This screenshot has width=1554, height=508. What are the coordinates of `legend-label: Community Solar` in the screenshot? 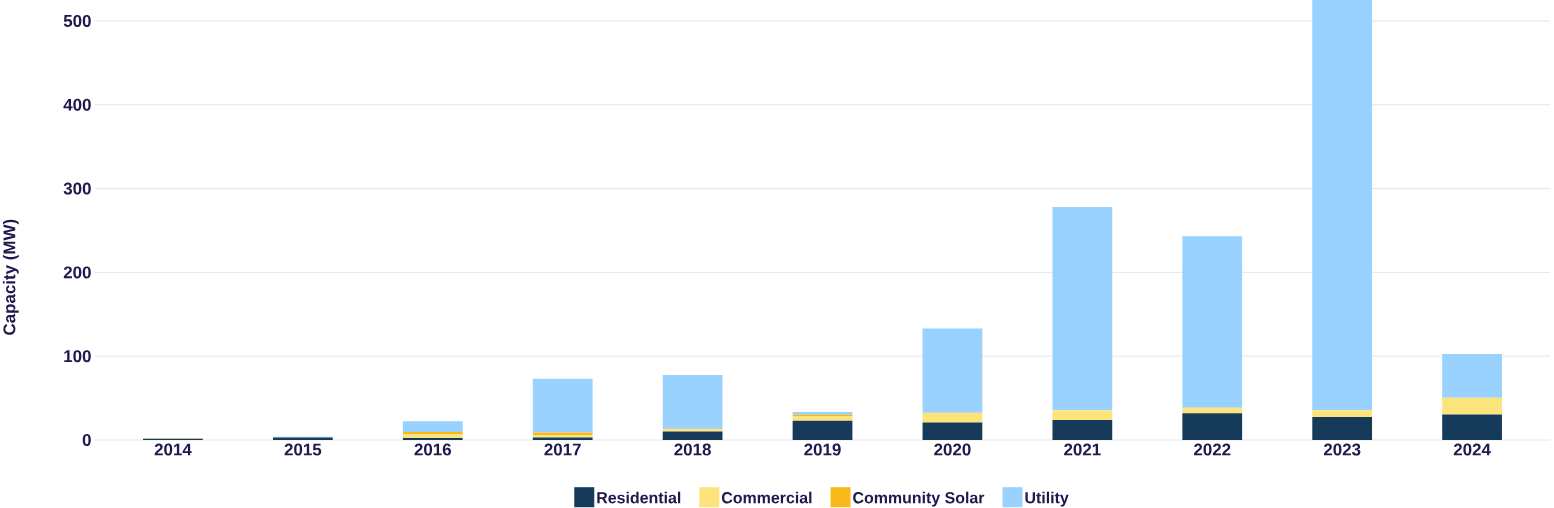 It's located at (919, 499).